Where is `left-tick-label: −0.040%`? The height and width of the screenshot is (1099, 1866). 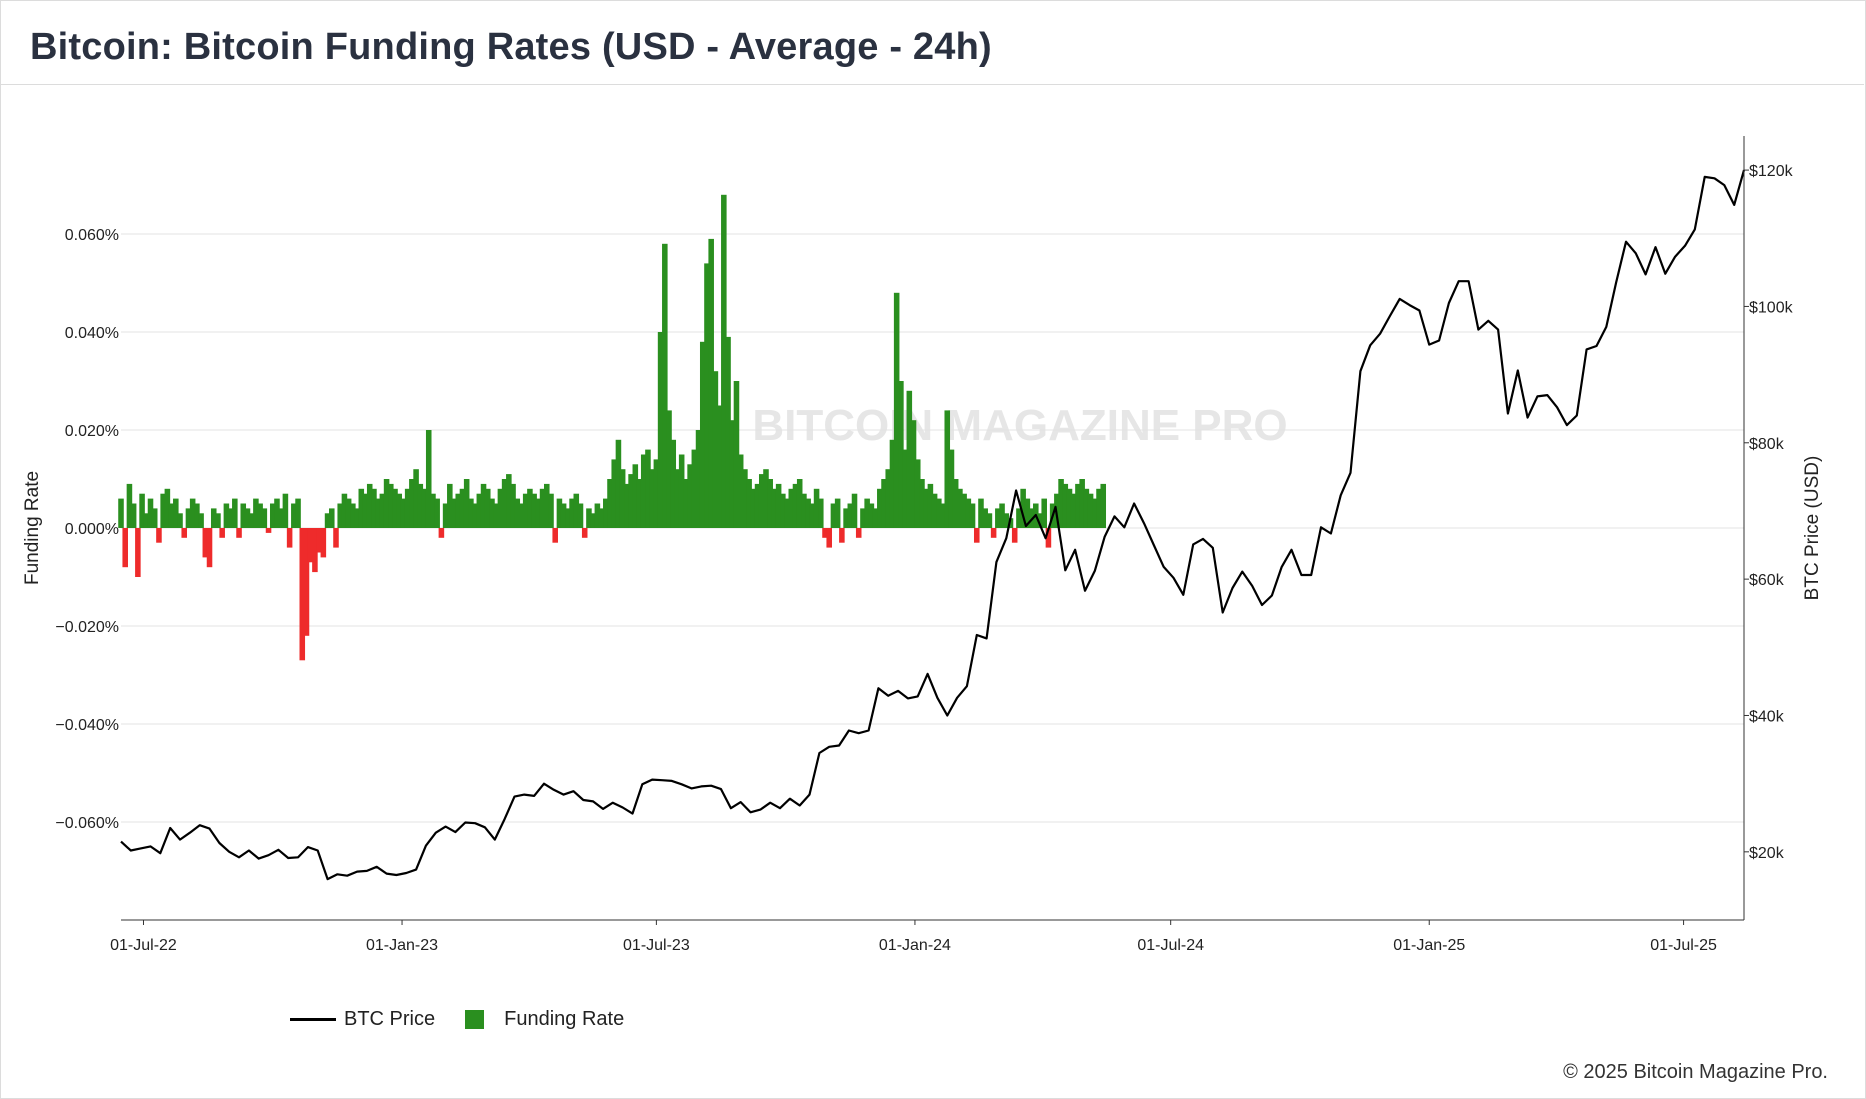 left-tick-label: −0.040% is located at coordinates (87, 725).